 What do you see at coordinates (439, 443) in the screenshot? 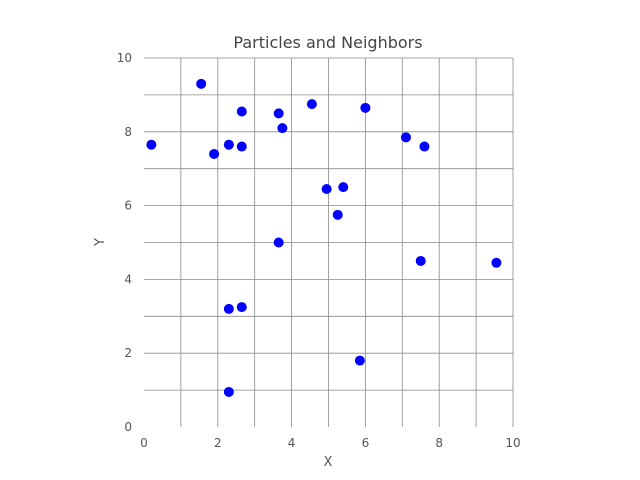
I see `x-tick-label: 8` at bounding box center [439, 443].